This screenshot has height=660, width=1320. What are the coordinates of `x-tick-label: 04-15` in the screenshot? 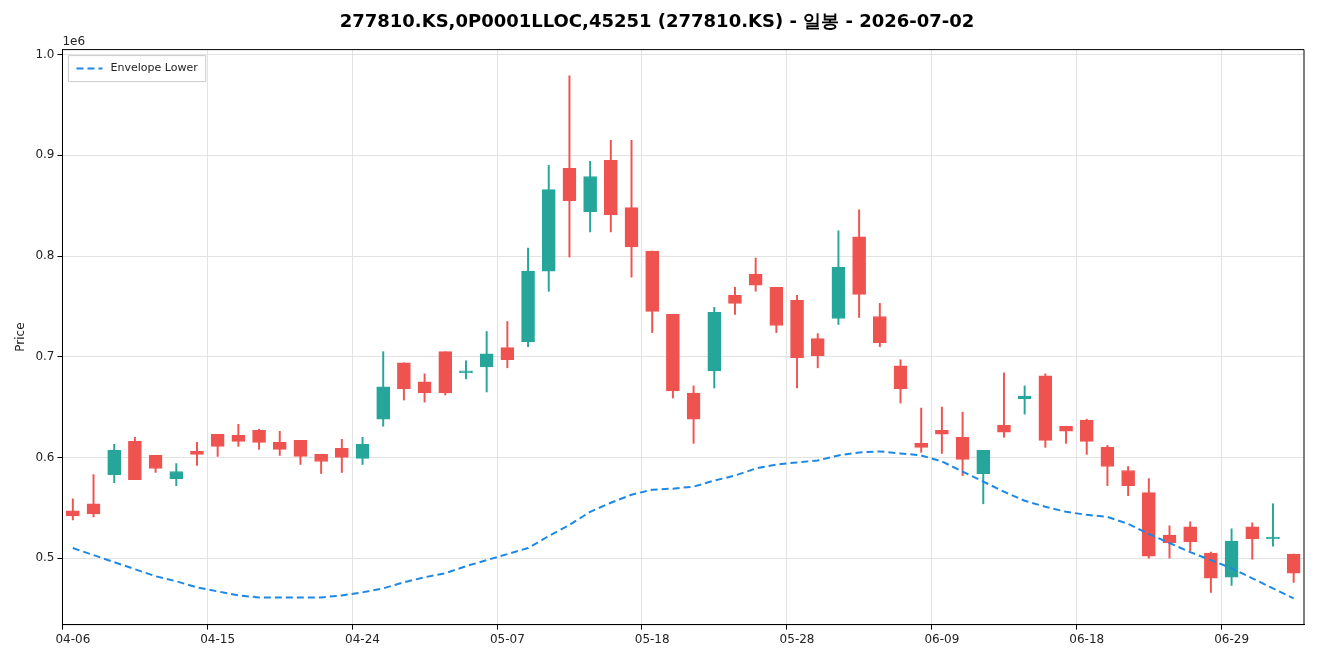 It's located at (218, 638).